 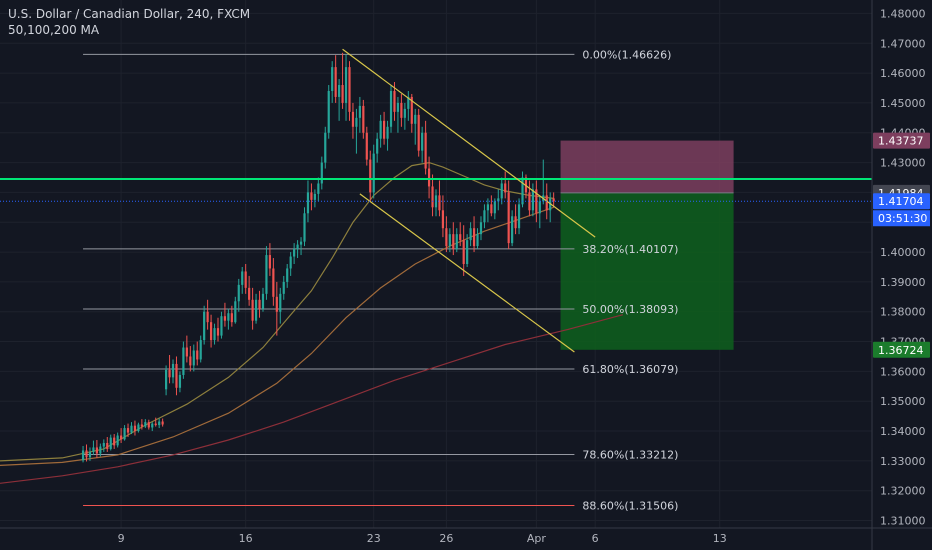 I want to click on price-axis-label: 1.45000, so click(x=903, y=103).